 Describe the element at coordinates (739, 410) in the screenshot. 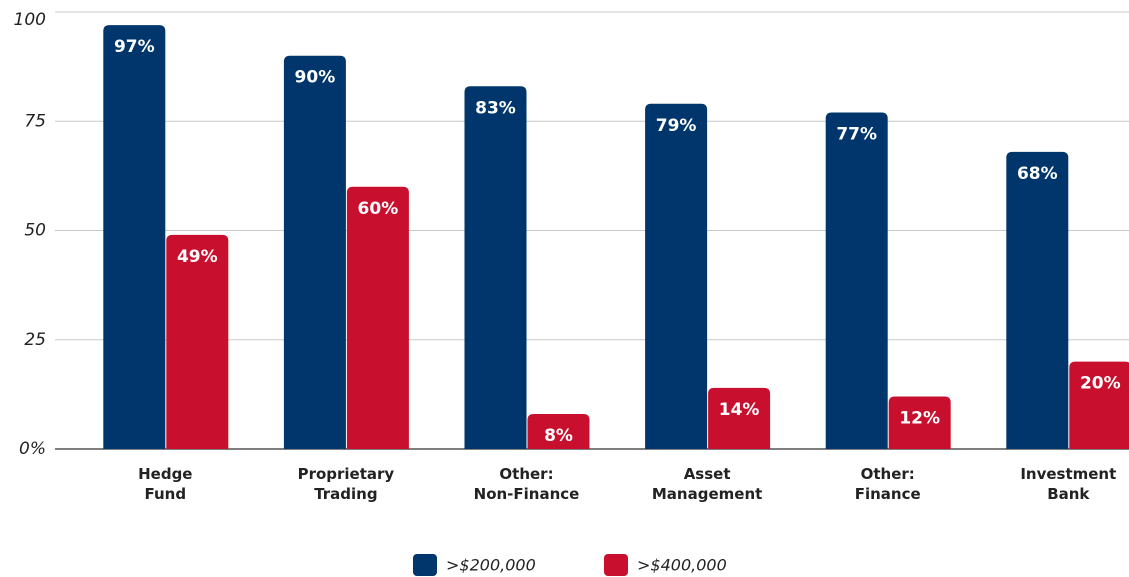

I see `data-label: 14%` at that location.